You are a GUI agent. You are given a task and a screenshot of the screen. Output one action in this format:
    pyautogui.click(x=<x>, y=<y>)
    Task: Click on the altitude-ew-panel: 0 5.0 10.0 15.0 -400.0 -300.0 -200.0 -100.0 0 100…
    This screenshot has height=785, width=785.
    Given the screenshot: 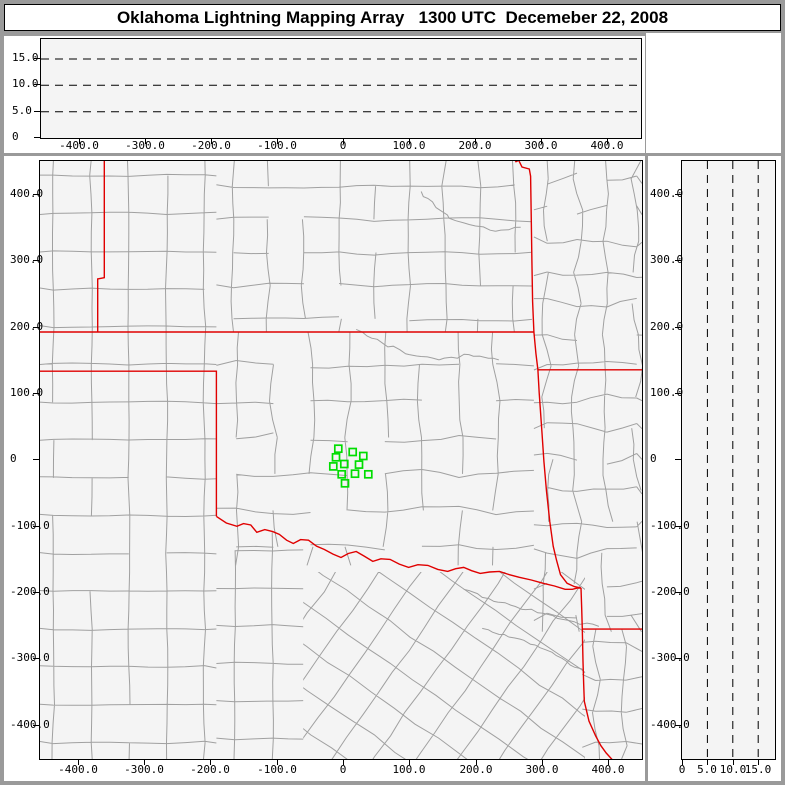 What is the action you would take?
    pyautogui.click(x=324, y=94)
    